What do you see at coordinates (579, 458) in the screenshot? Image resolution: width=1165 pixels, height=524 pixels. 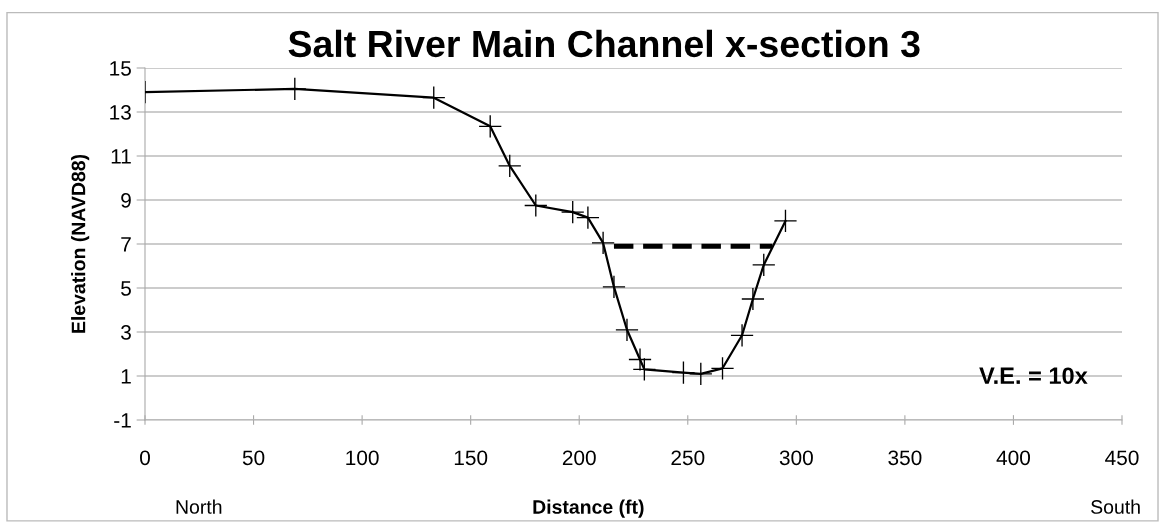 I see `x-tick-label: 200` at bounding box center [579, 458].